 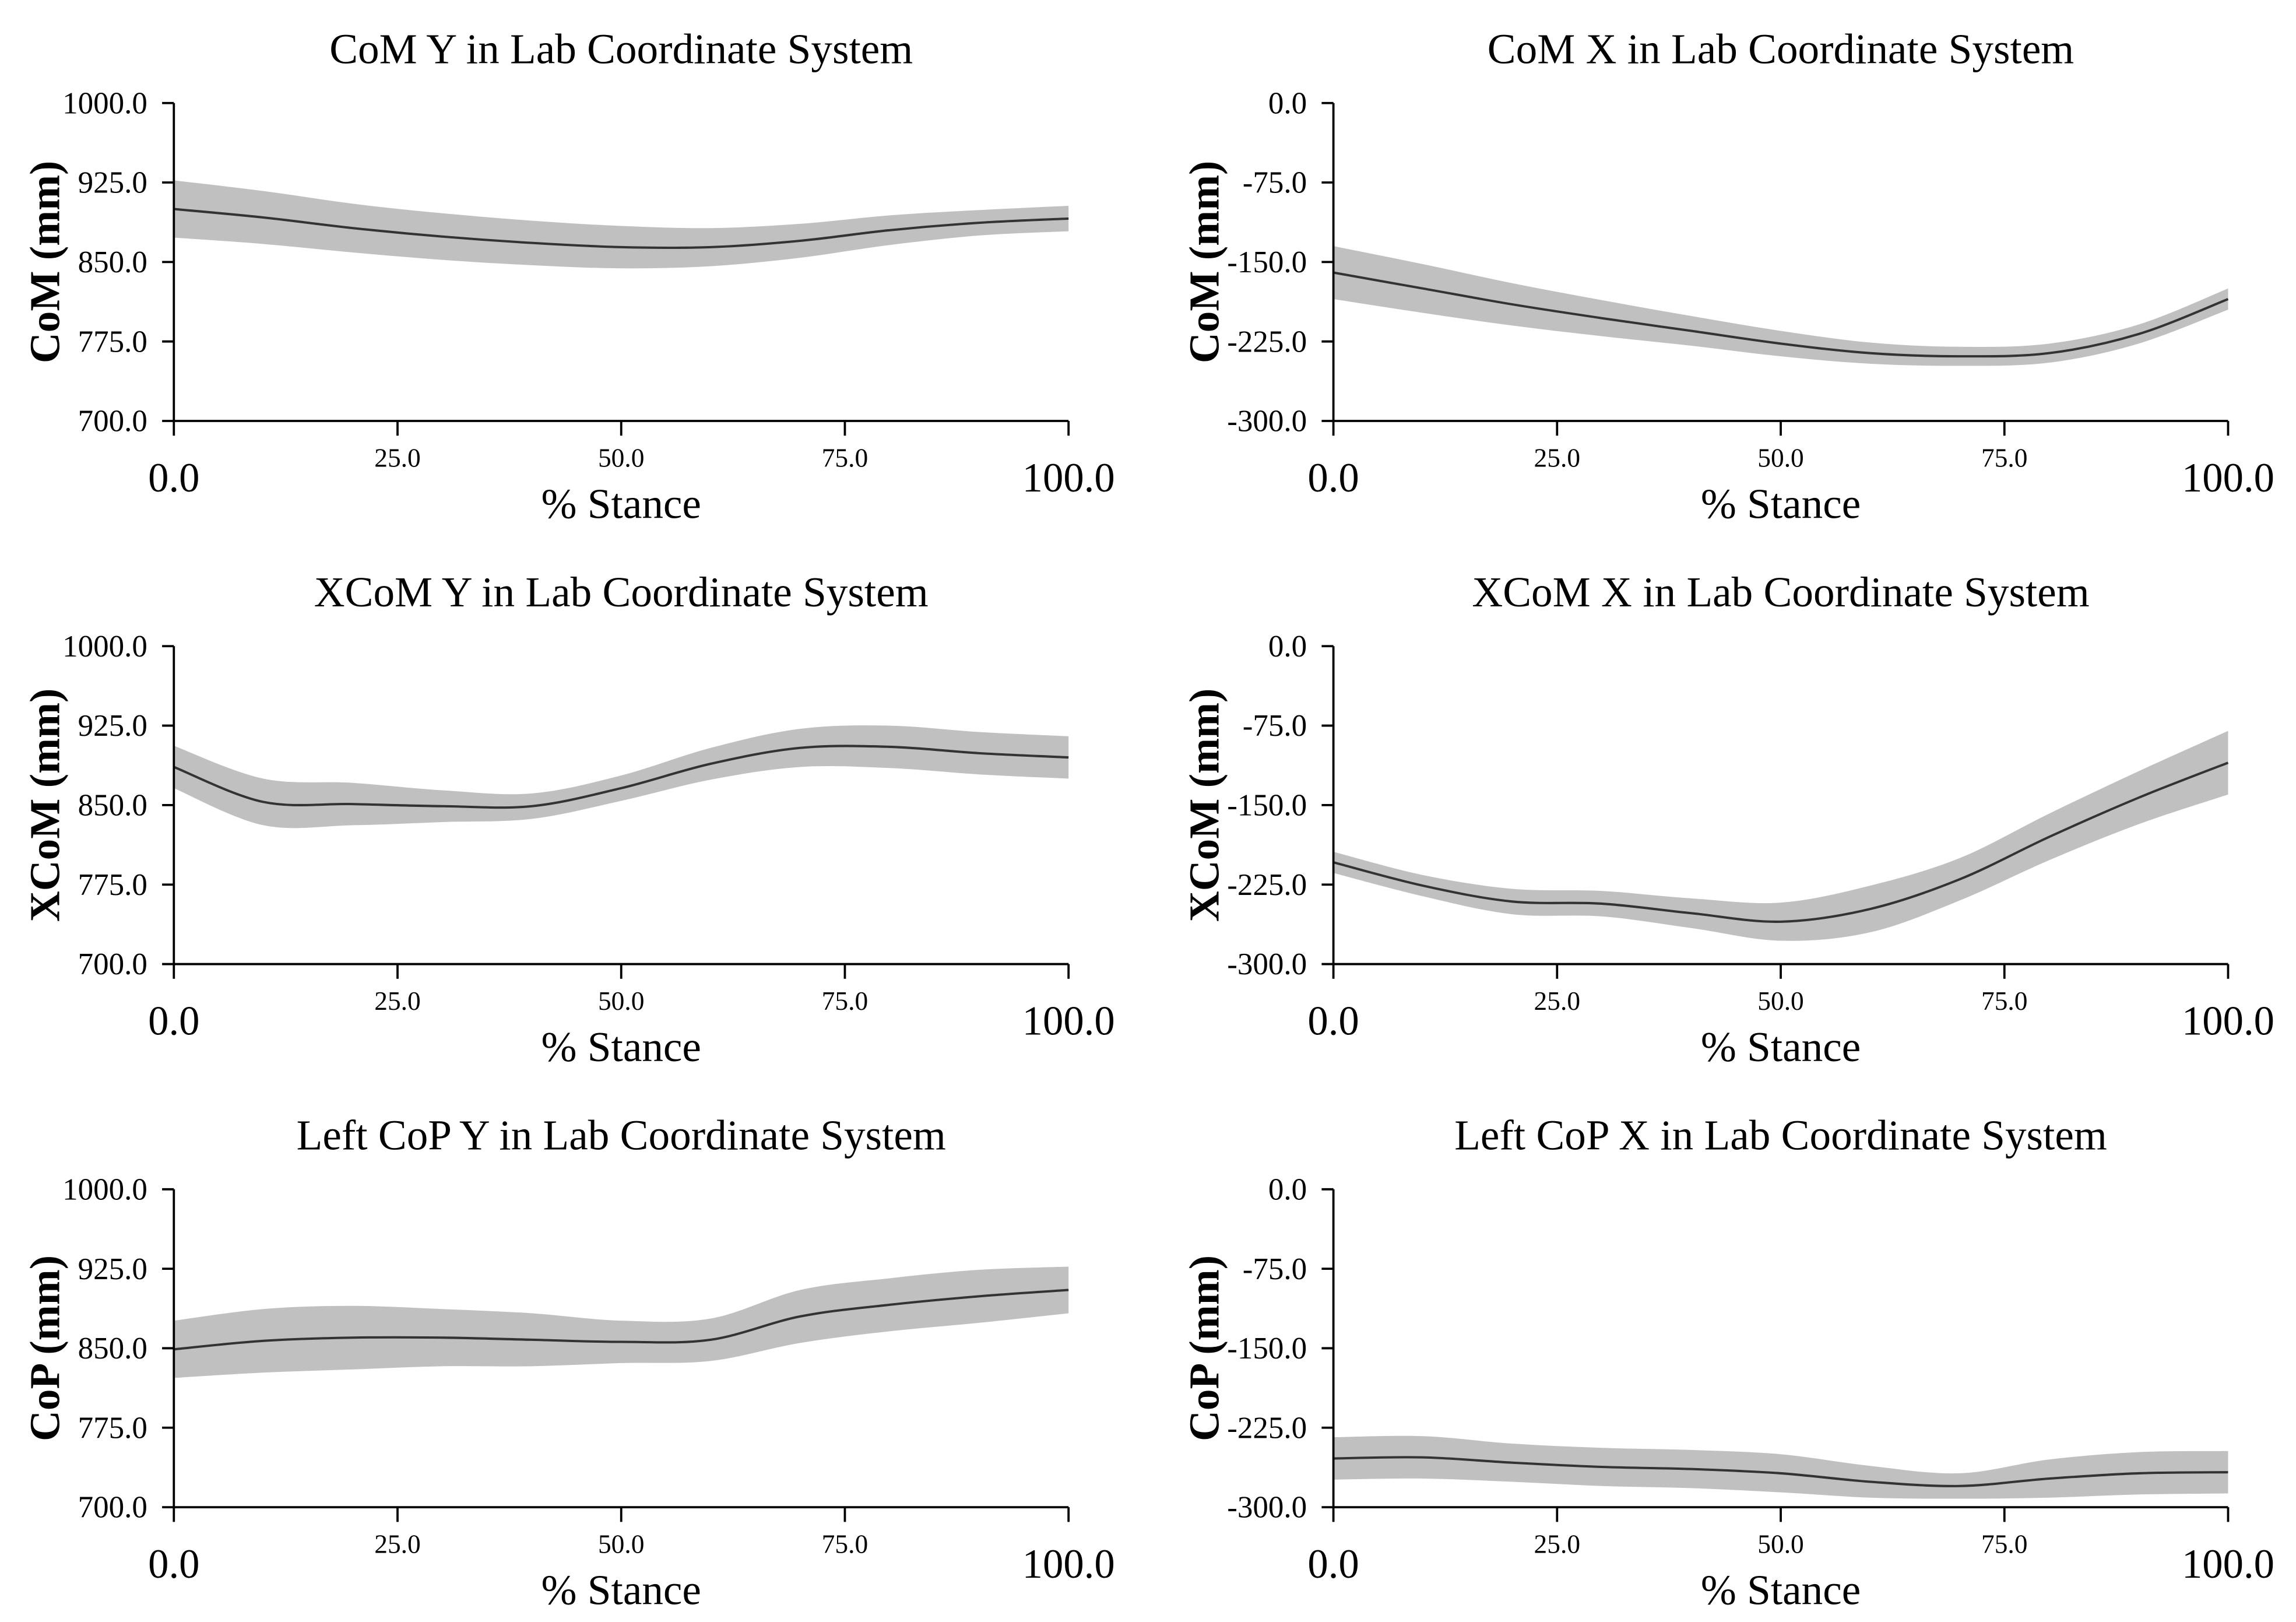 I want to click on chart-title: Left CoP X in Lab Coordinate System, so click(x=1780, y=1135).